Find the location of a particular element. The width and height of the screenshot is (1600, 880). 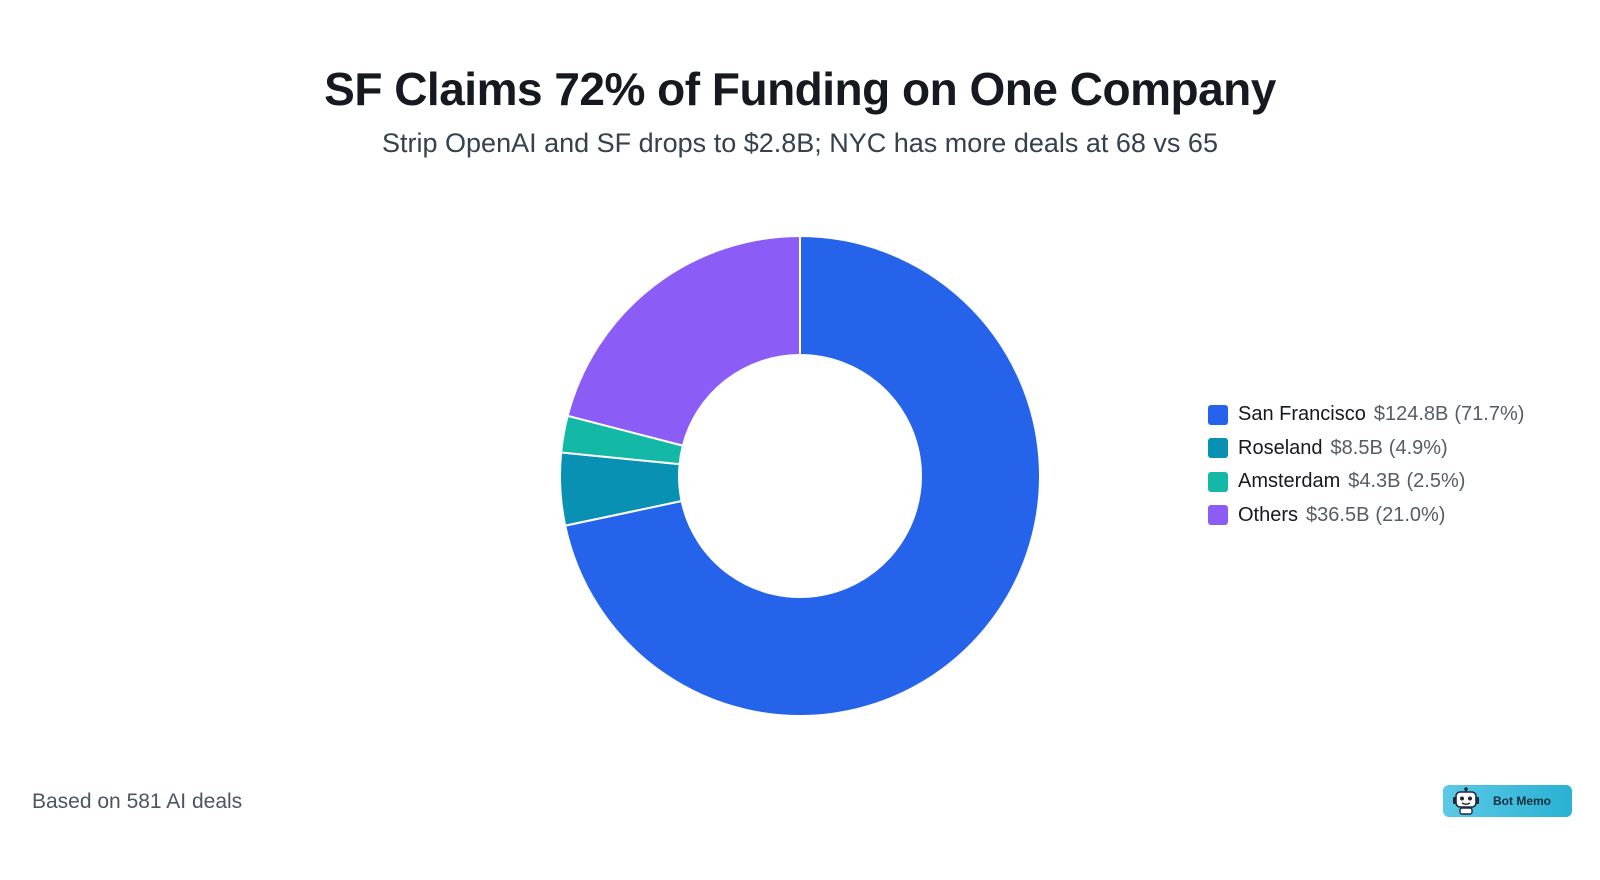

donut-slice-others is located at coordinates (683, 340).